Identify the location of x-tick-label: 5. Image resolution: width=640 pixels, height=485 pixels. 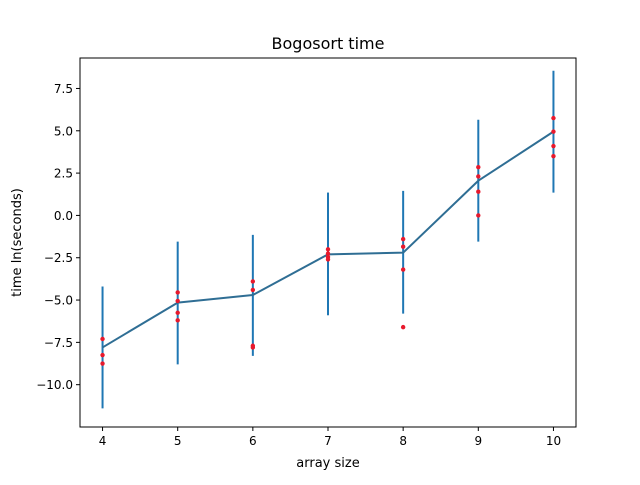
(178, 441).